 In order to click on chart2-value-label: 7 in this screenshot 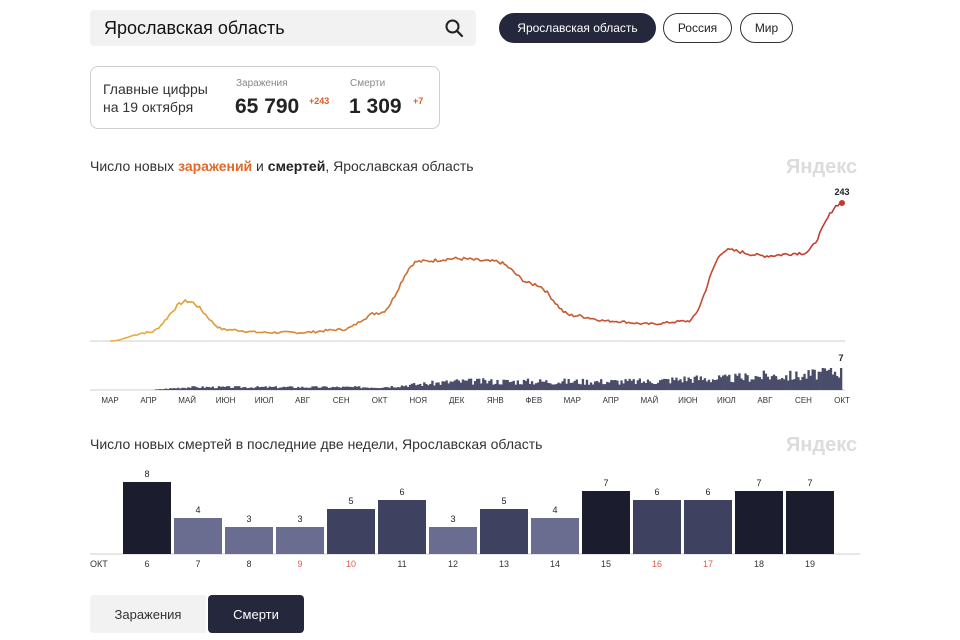, I will do `click(758, 483)`.